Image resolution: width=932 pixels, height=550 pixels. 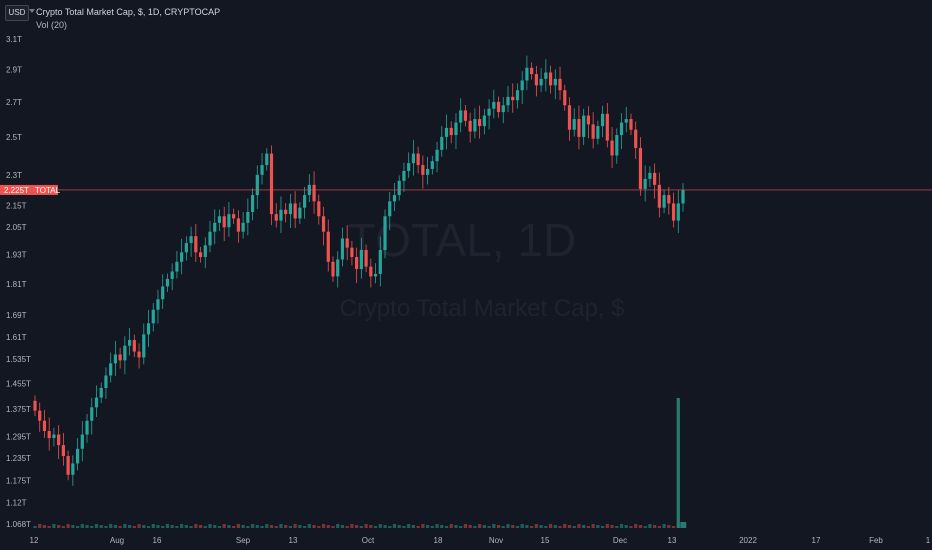 I want to click on x-tick-label: Aug, so click(x=117, y=540).